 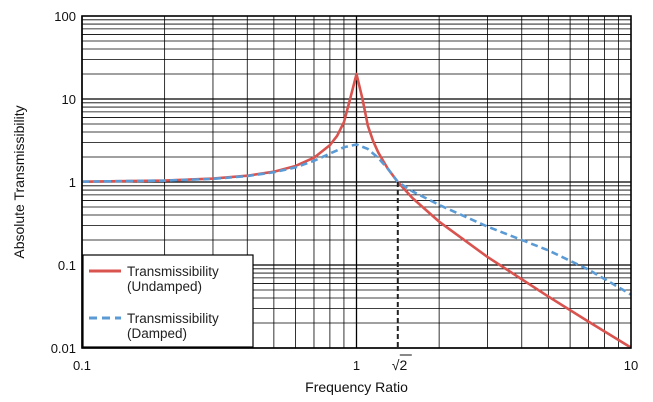 I want to click on legend-label-damped-line1: Transmissibility, so click(x=173, y=318).